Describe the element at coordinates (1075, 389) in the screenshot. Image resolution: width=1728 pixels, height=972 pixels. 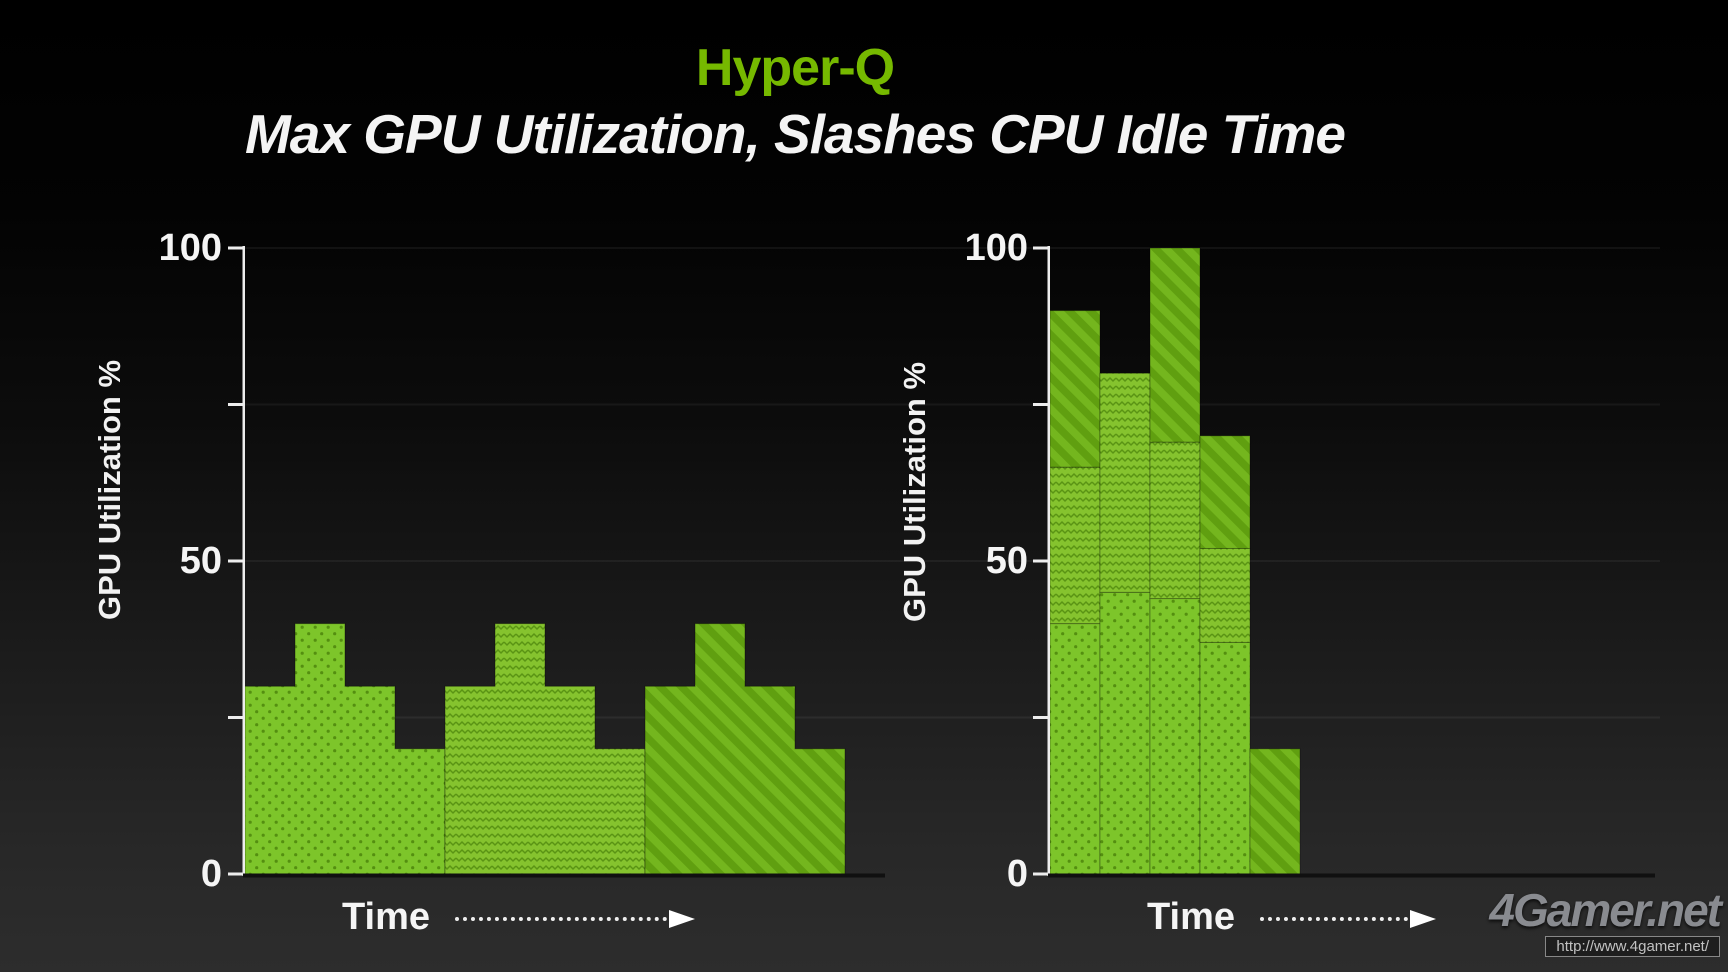
I see `stacked-bar-0-segment-stripes` at that location.